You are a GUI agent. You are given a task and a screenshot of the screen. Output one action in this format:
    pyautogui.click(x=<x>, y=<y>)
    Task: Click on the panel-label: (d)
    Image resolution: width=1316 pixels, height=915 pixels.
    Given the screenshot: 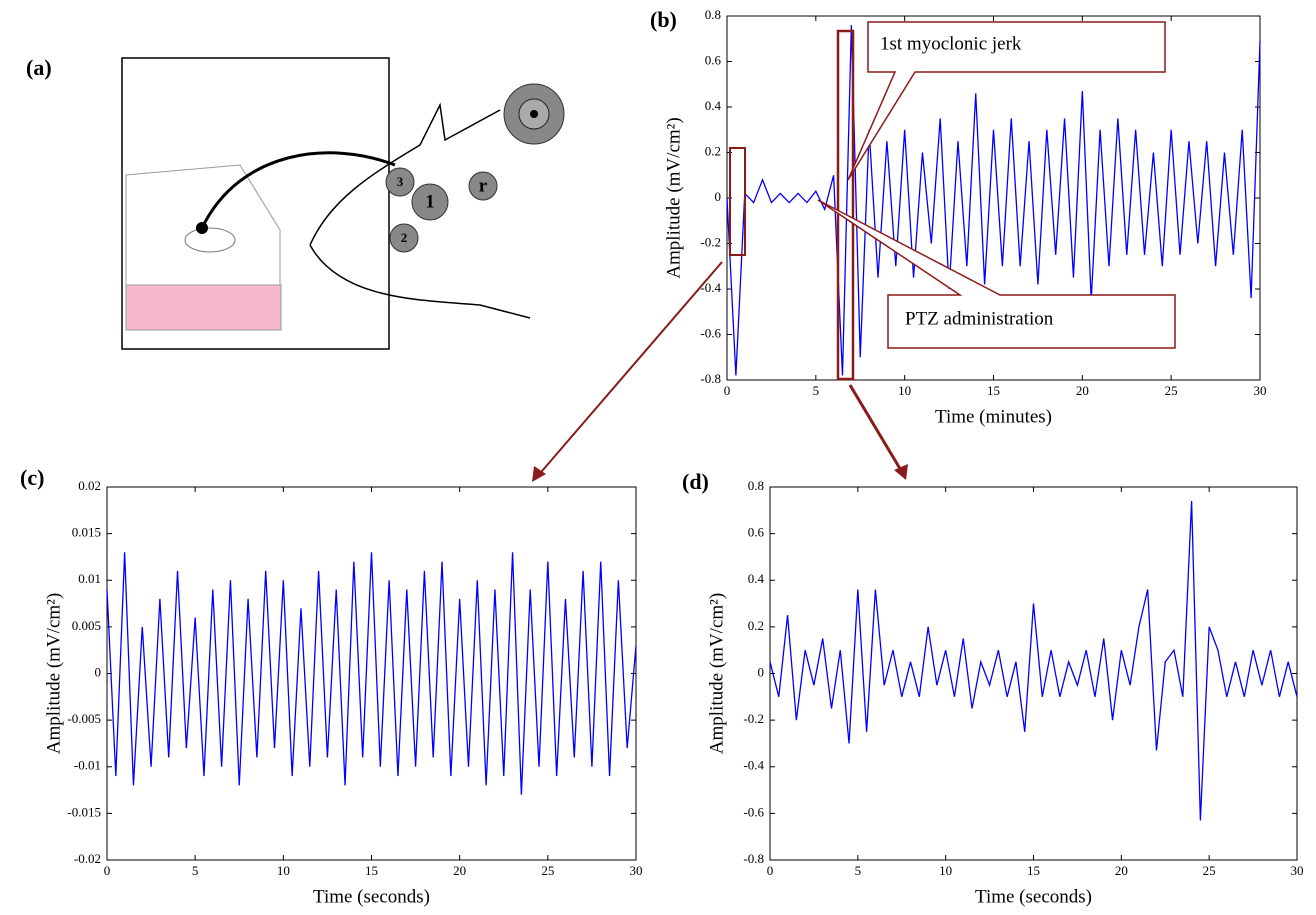 What is the action you would take?
    pyautogui.click(x=695, y=481)
    